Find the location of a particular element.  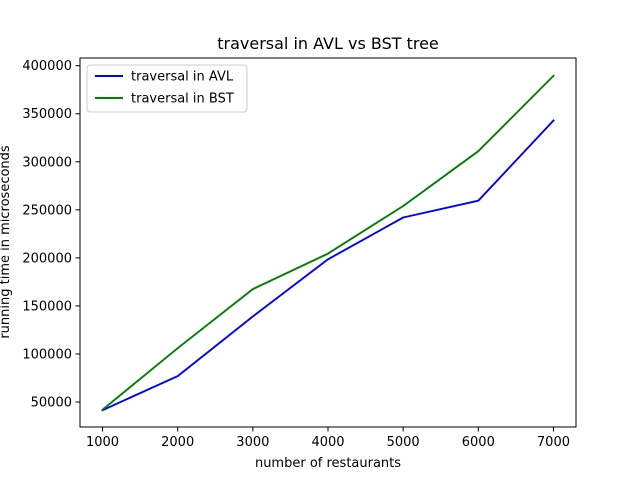

x-tick-label: 6000 is located at coordinates (478, 442).